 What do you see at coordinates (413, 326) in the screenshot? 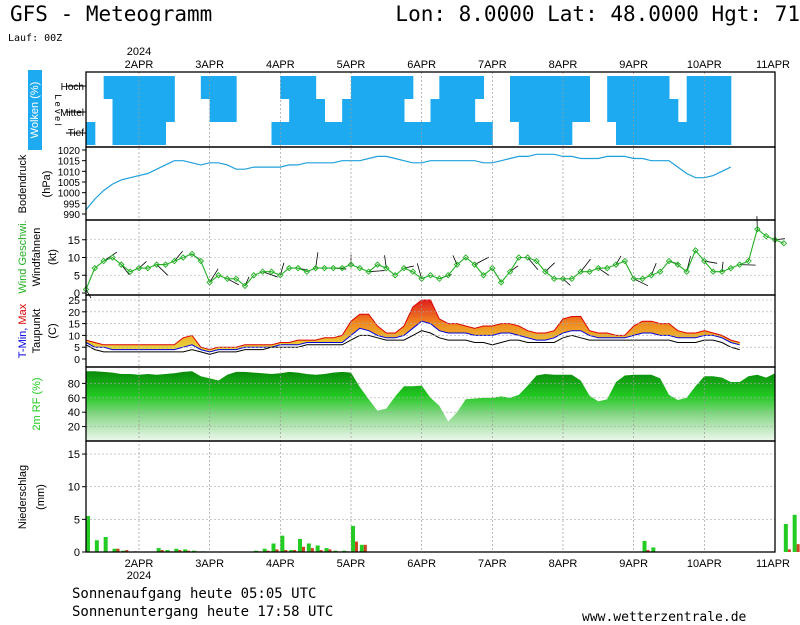
I see `temperature-band` at bounding box center [413, 326].